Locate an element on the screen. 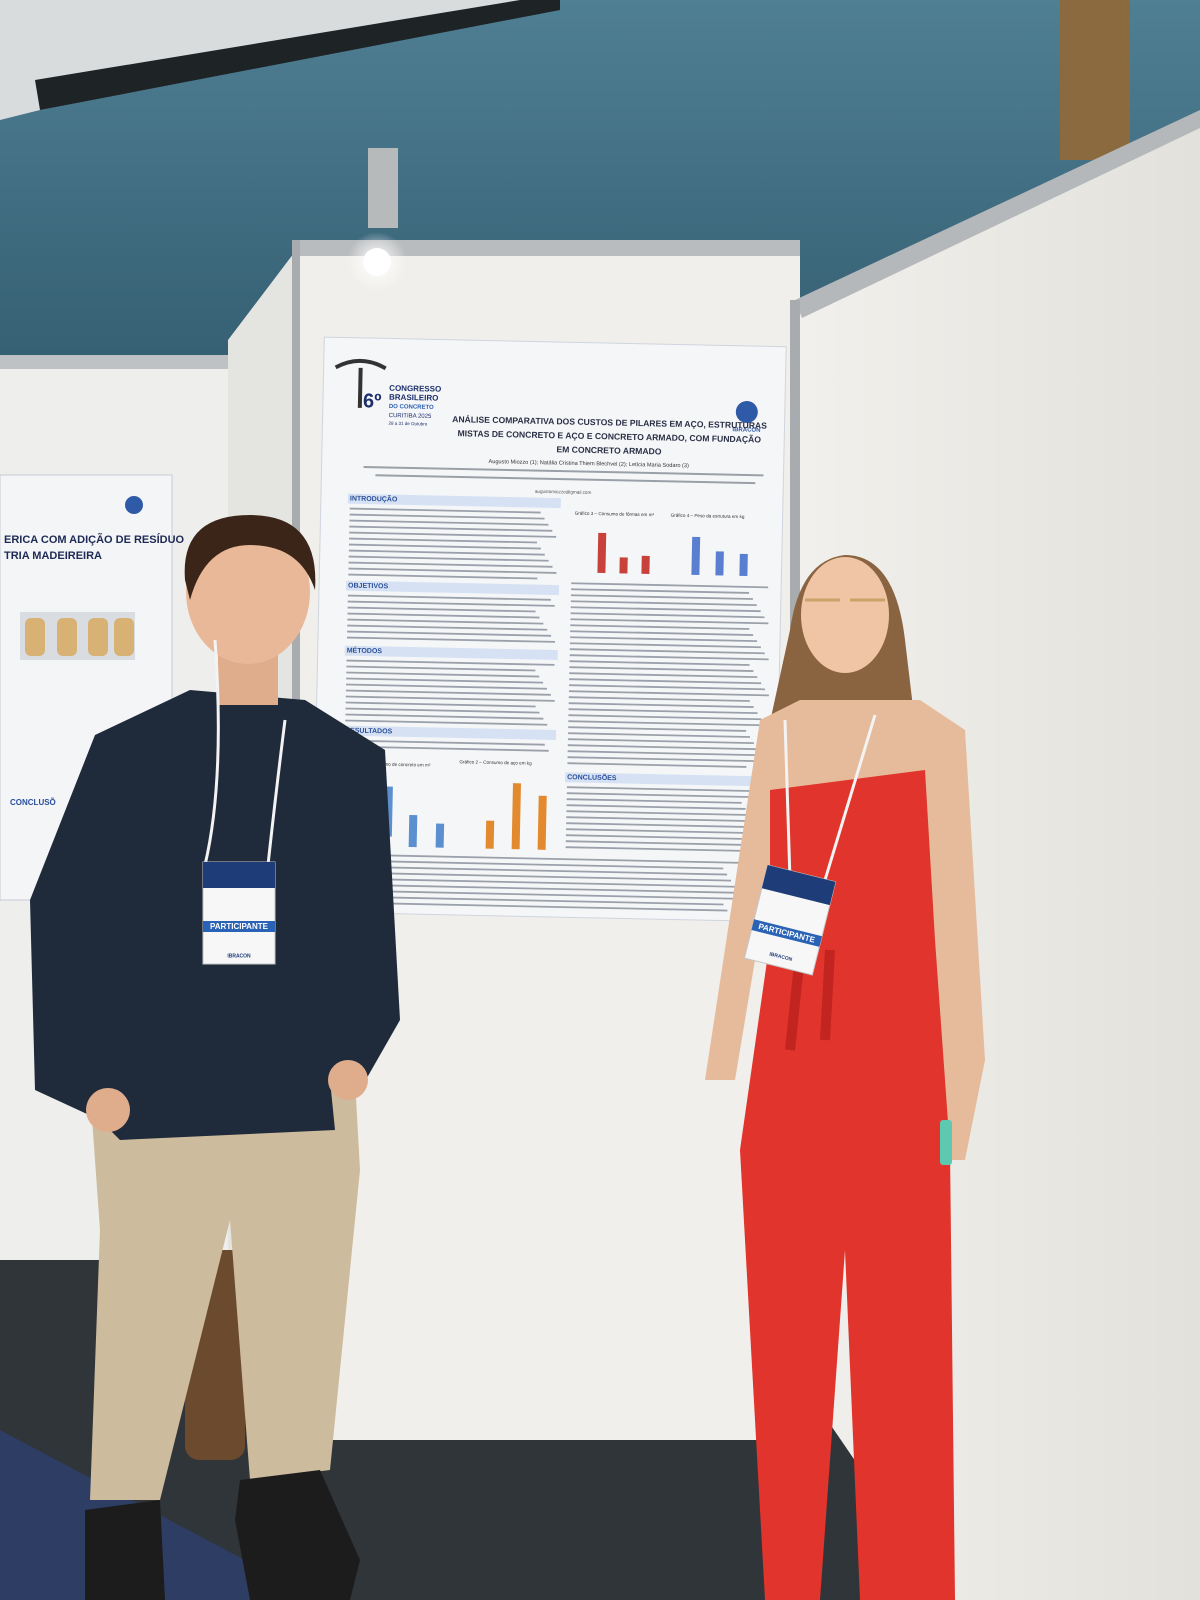  logo-dates: 28 a 31 de Outubro is located at coordinates (407, 424).